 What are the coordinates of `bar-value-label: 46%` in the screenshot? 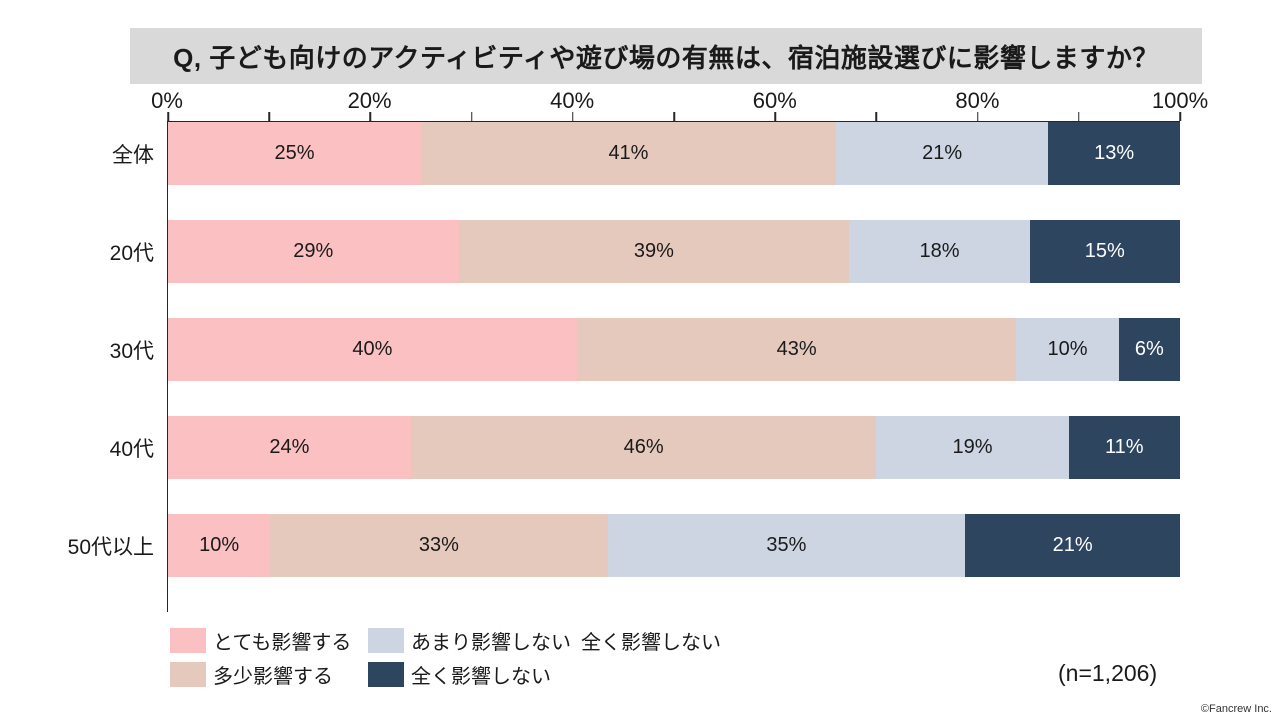 It's located at (643, 447).